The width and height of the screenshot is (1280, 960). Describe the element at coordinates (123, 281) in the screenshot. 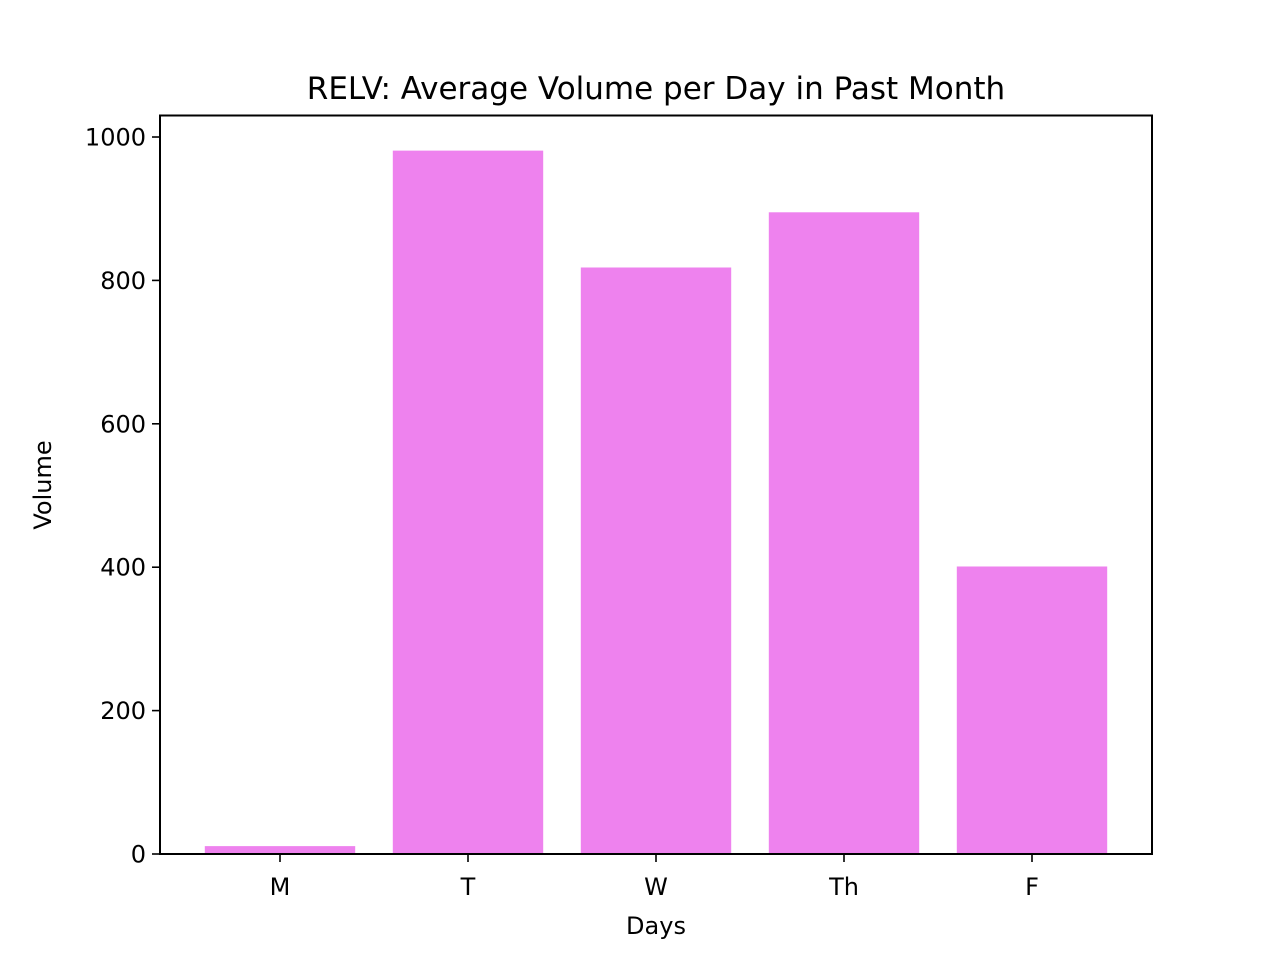

I see `y-tick-label: 800` at that location.